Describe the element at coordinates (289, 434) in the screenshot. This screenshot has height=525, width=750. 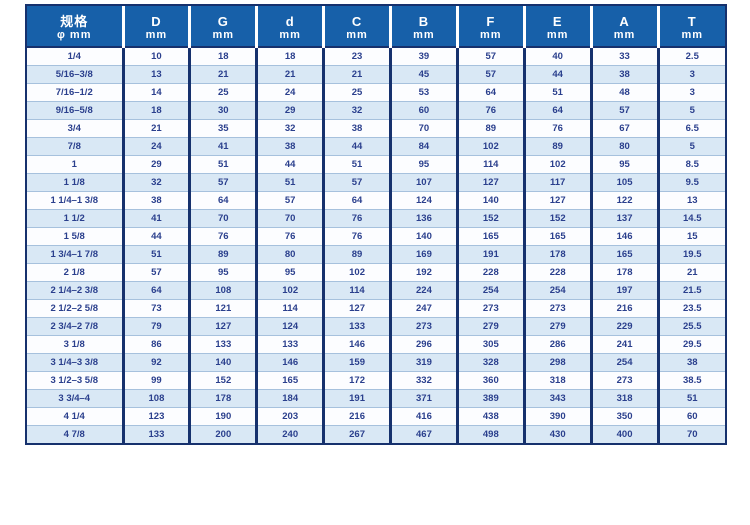
I see `value-cell: 240` at that location.